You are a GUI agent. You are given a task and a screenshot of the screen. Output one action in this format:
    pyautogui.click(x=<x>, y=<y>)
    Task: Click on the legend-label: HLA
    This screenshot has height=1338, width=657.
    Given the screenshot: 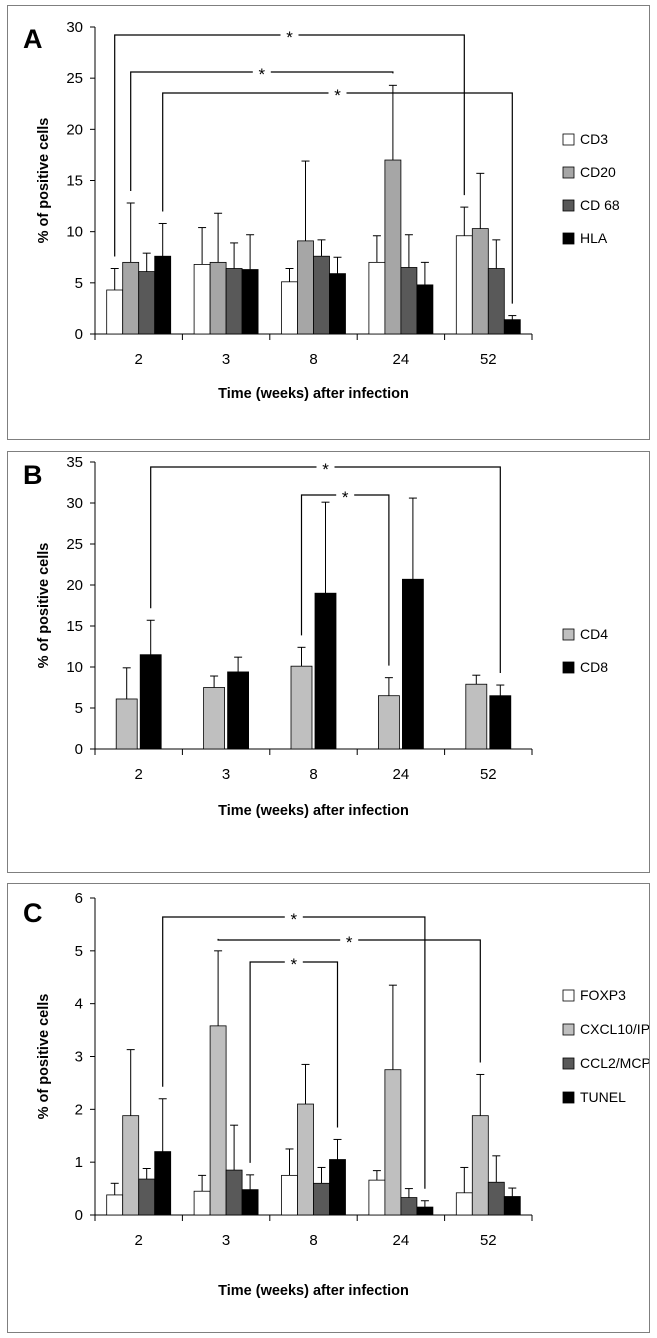 What is the action you would take?
    pyautogui.click(x=594, y=238)
    